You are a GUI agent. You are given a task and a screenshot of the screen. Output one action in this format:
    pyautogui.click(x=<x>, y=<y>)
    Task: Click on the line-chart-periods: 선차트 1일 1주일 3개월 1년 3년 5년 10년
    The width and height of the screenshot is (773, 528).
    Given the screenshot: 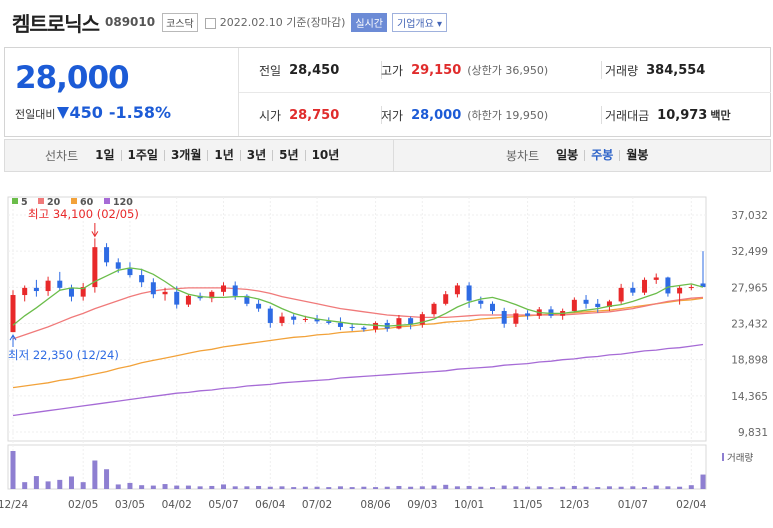 What is the action you would take?
    pyautogui.click(x=195, y=155)
    